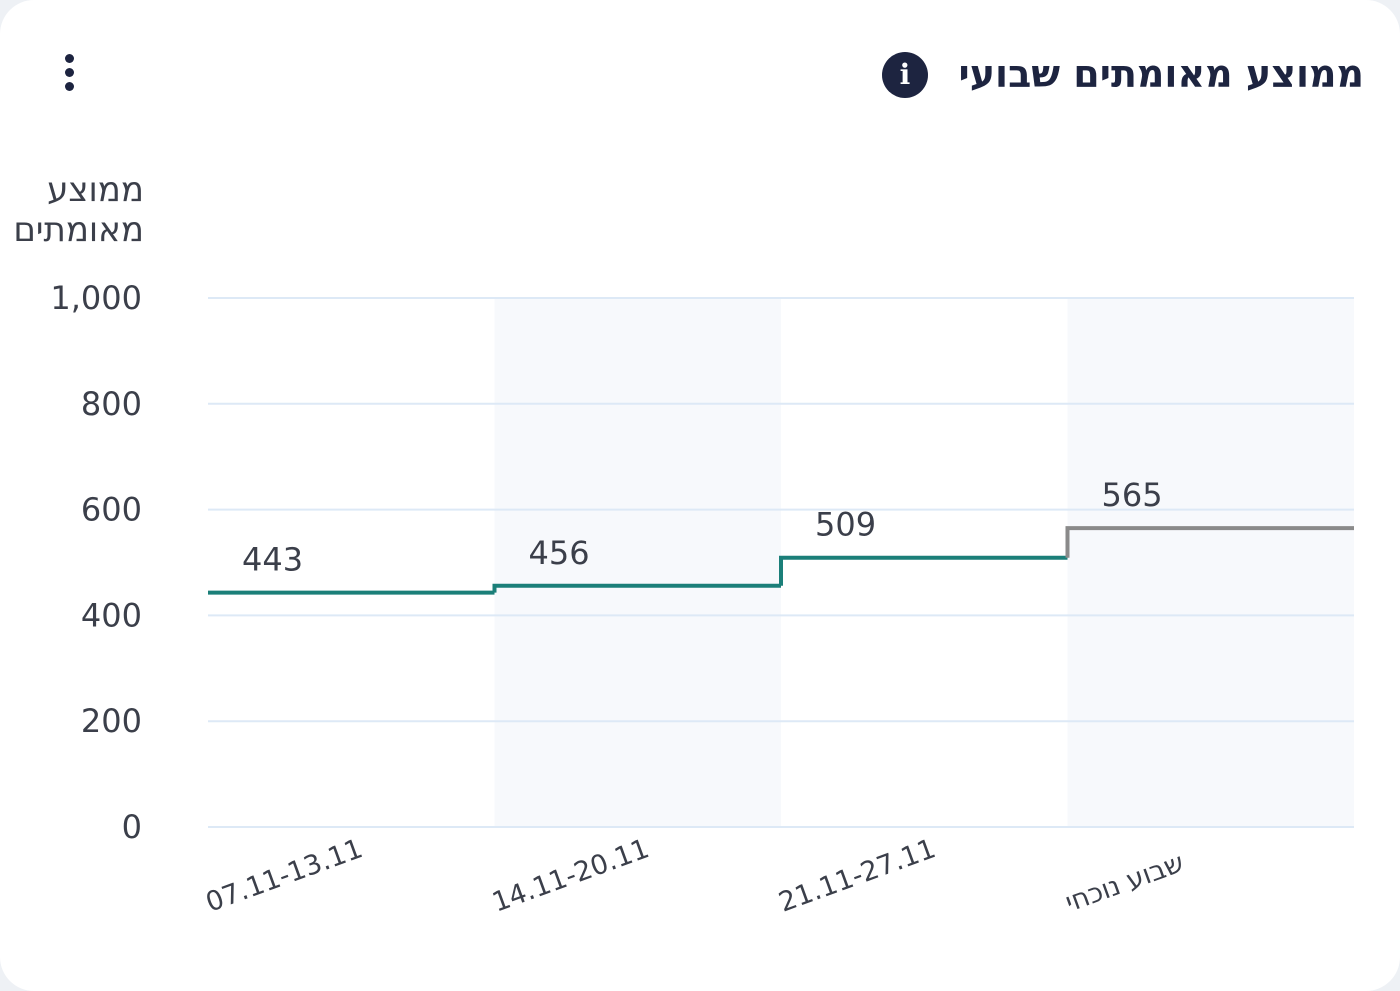  I want to click on y-axis-label: ממוצע מאומתים, so click(78, 210).